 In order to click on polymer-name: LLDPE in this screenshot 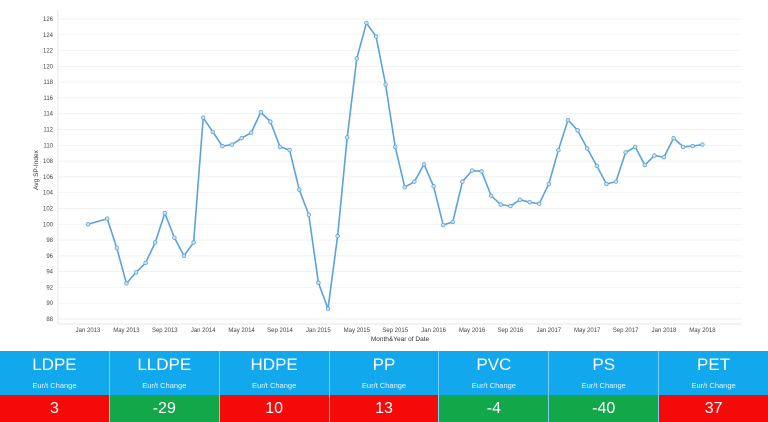, I will do `click(164, 364)`.